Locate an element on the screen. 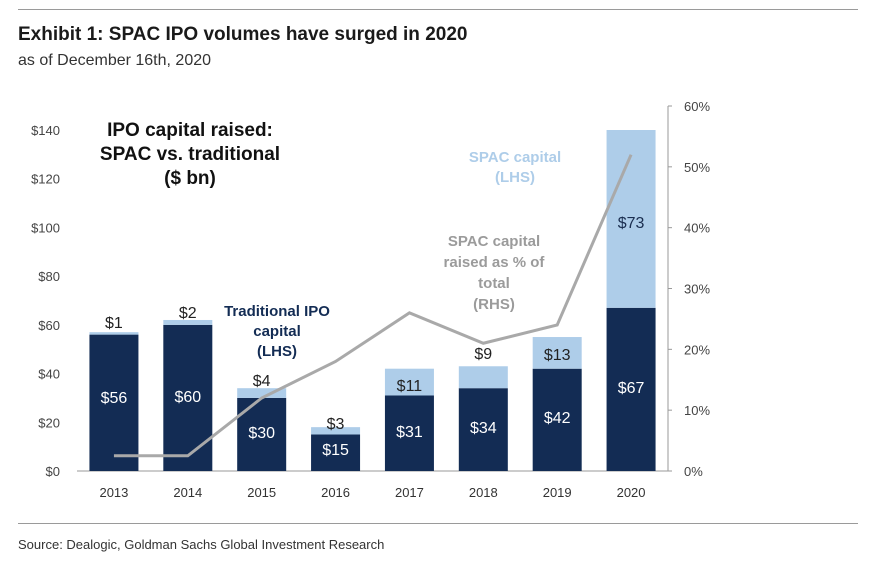  right-axis-tick-label: 0% is located at coordinates (693, 471).